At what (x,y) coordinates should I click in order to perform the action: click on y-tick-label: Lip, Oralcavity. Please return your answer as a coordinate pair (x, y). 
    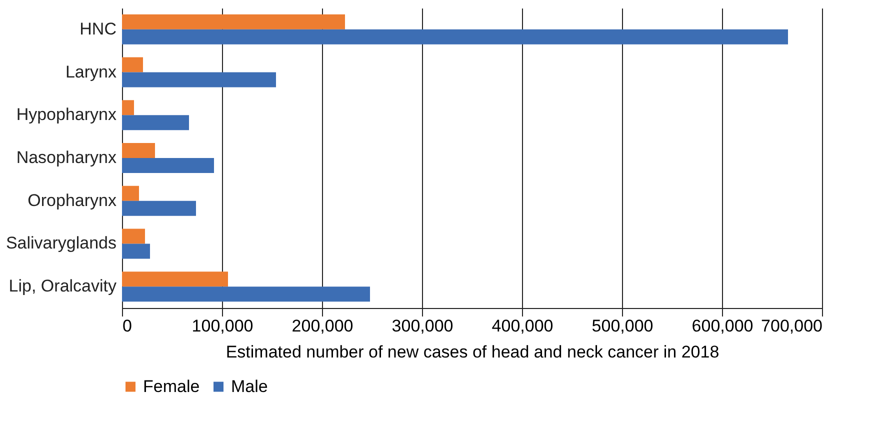
    Looking at the image, I should click on (62, 286).